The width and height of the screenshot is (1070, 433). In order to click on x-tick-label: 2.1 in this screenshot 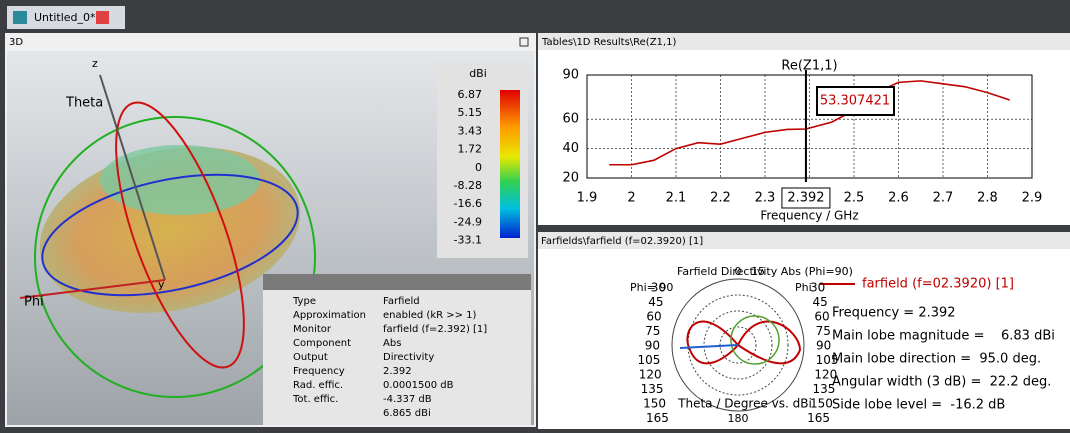, I will do `click(676, 198)`.